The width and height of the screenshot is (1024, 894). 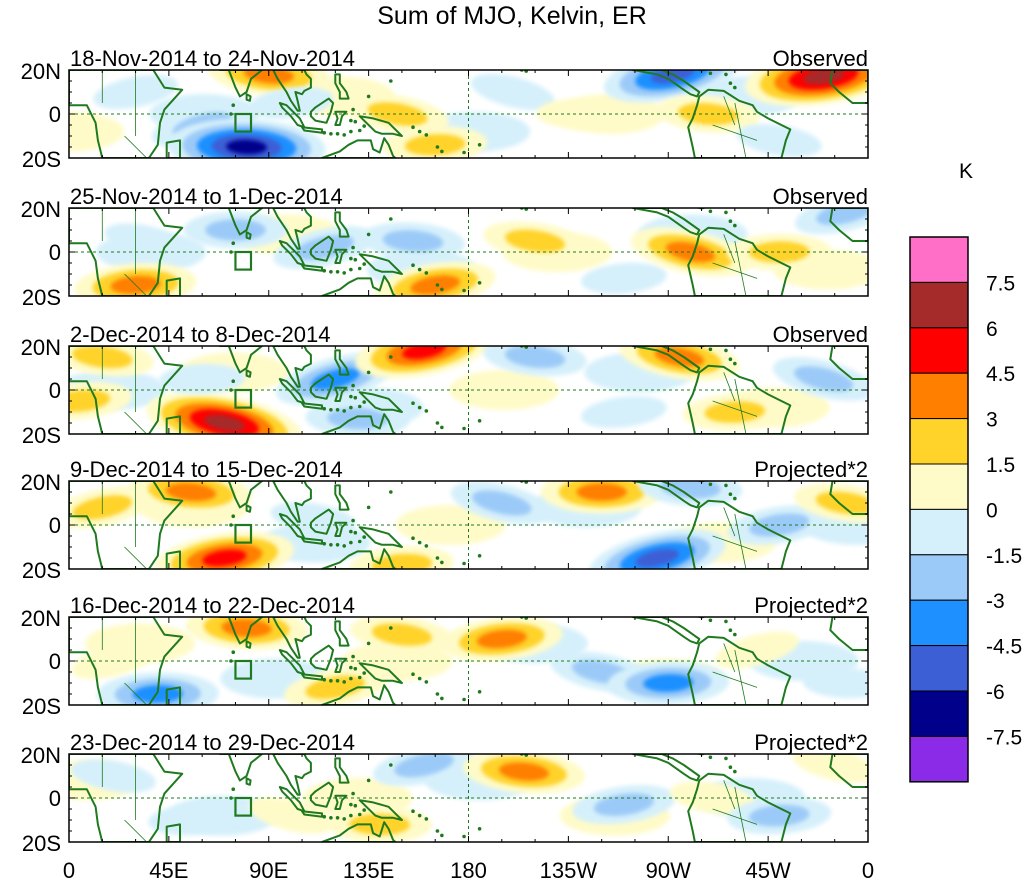 I want to click on coastlines, so click(x=468, y=800).